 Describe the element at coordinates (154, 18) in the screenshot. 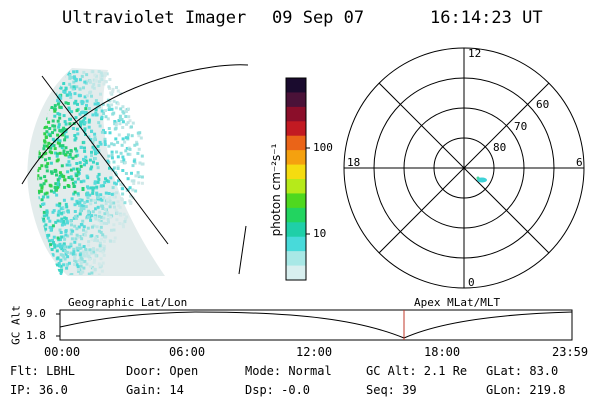

I see `instrument-title: Ultraviolet Imager` at that location.